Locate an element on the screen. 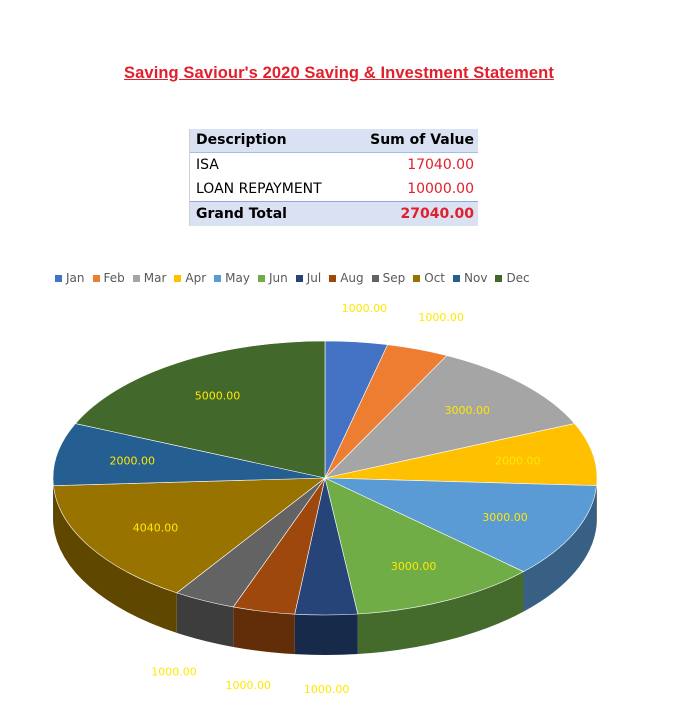  legend-item-feb: Feb is located at coordinates (108, 278).